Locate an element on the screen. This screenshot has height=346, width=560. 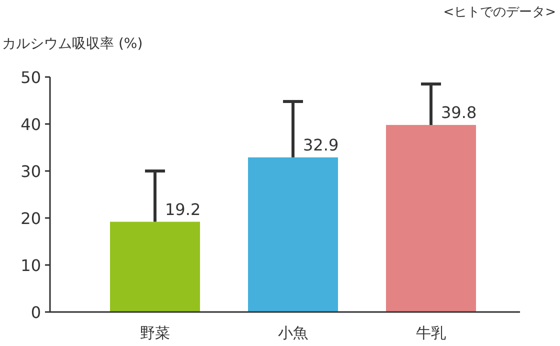
data-label: 19.2 is located at coordinates (183, 209).